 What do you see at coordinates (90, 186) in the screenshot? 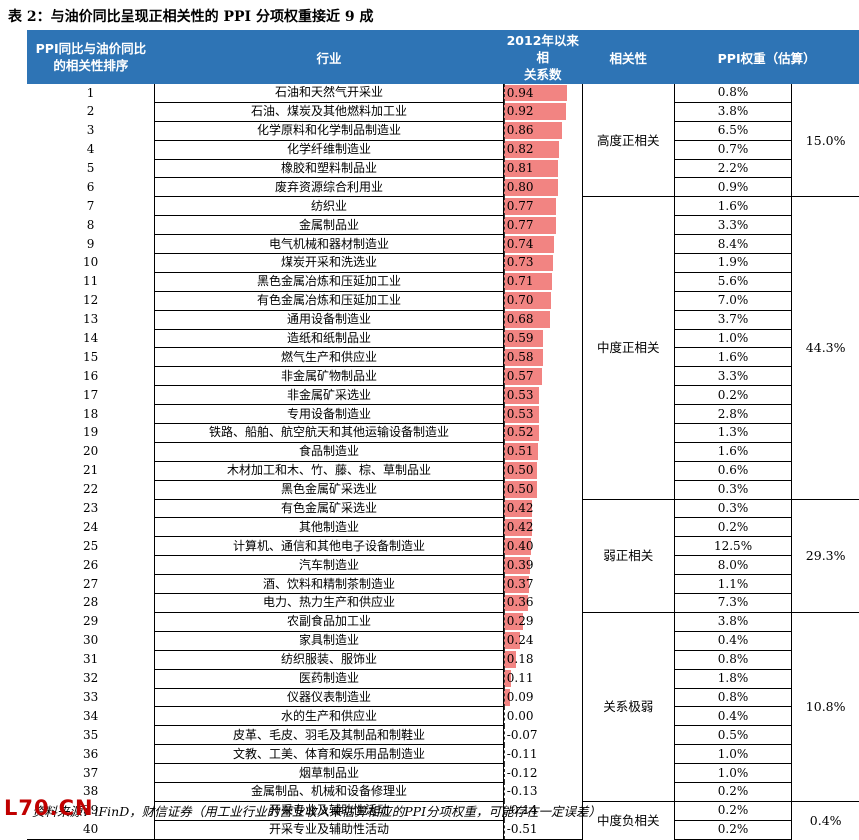
I see `rank-cell: 6` at bounding box center [90, 186].